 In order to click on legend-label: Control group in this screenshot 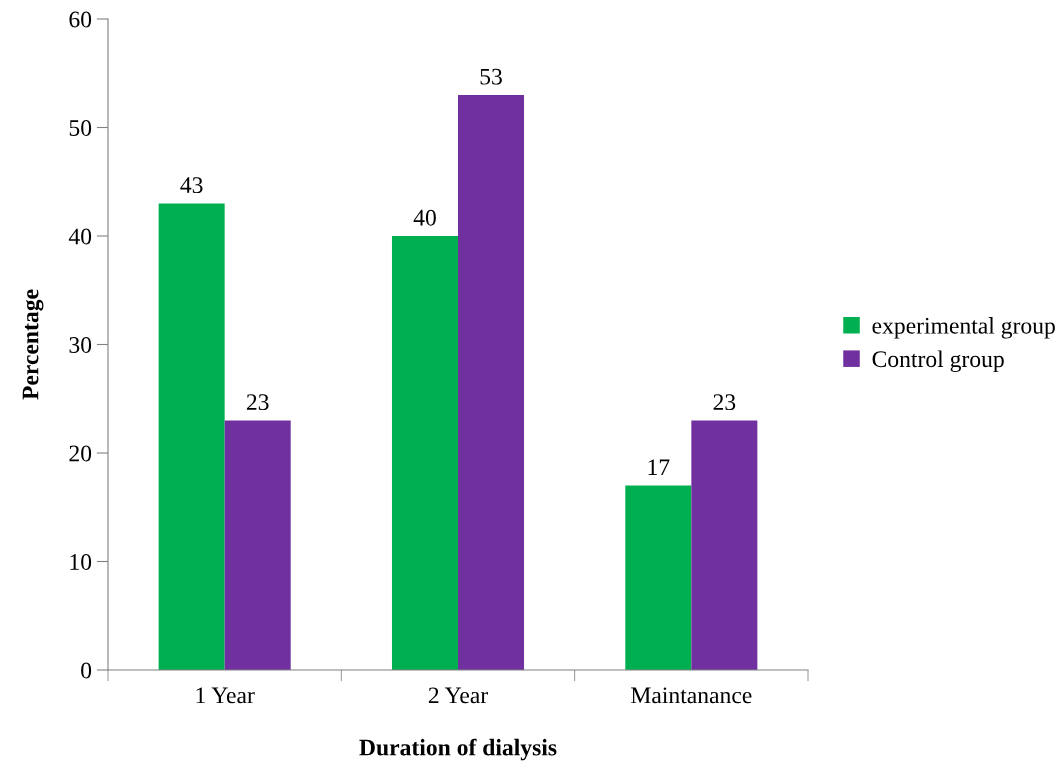, I will do `click(938, 361)`.